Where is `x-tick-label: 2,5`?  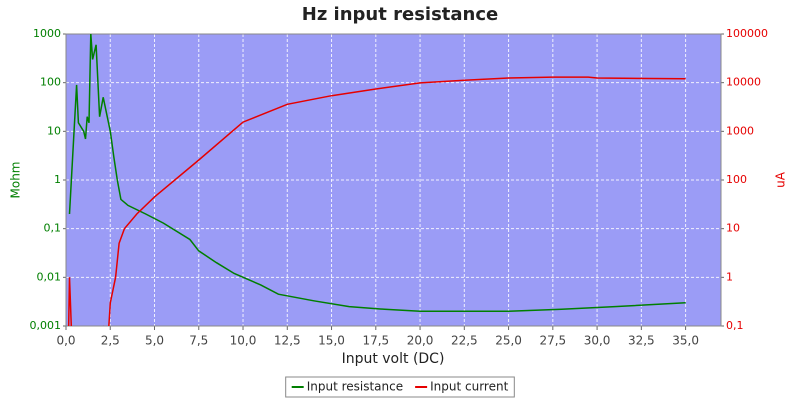
x-tick-label: 2,5 is located at coordinates (110, 341).